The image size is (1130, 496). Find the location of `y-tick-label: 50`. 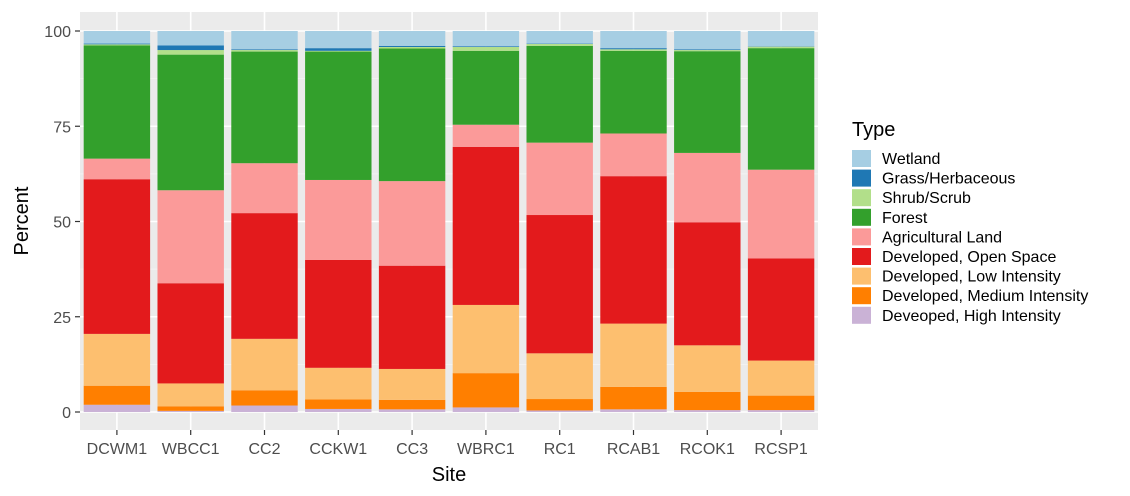

y-tick-label: 50 is located at coordinates (62, 223).